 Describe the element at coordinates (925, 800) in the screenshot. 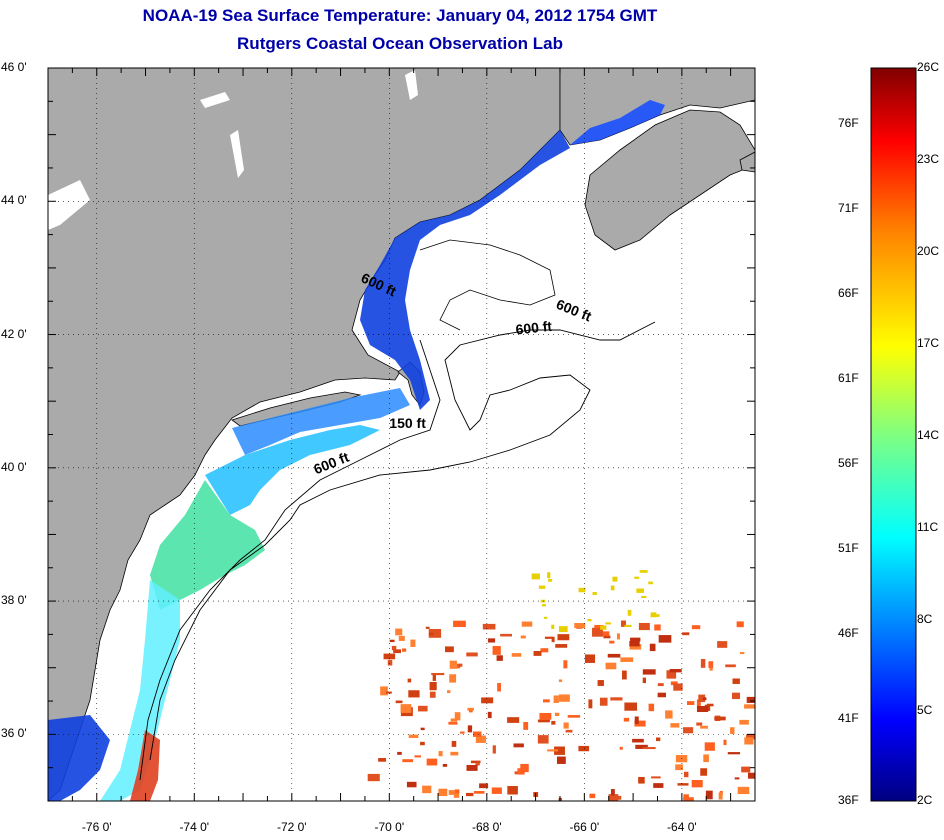

I see `colorbar-celsius-label: 2C` at that location.